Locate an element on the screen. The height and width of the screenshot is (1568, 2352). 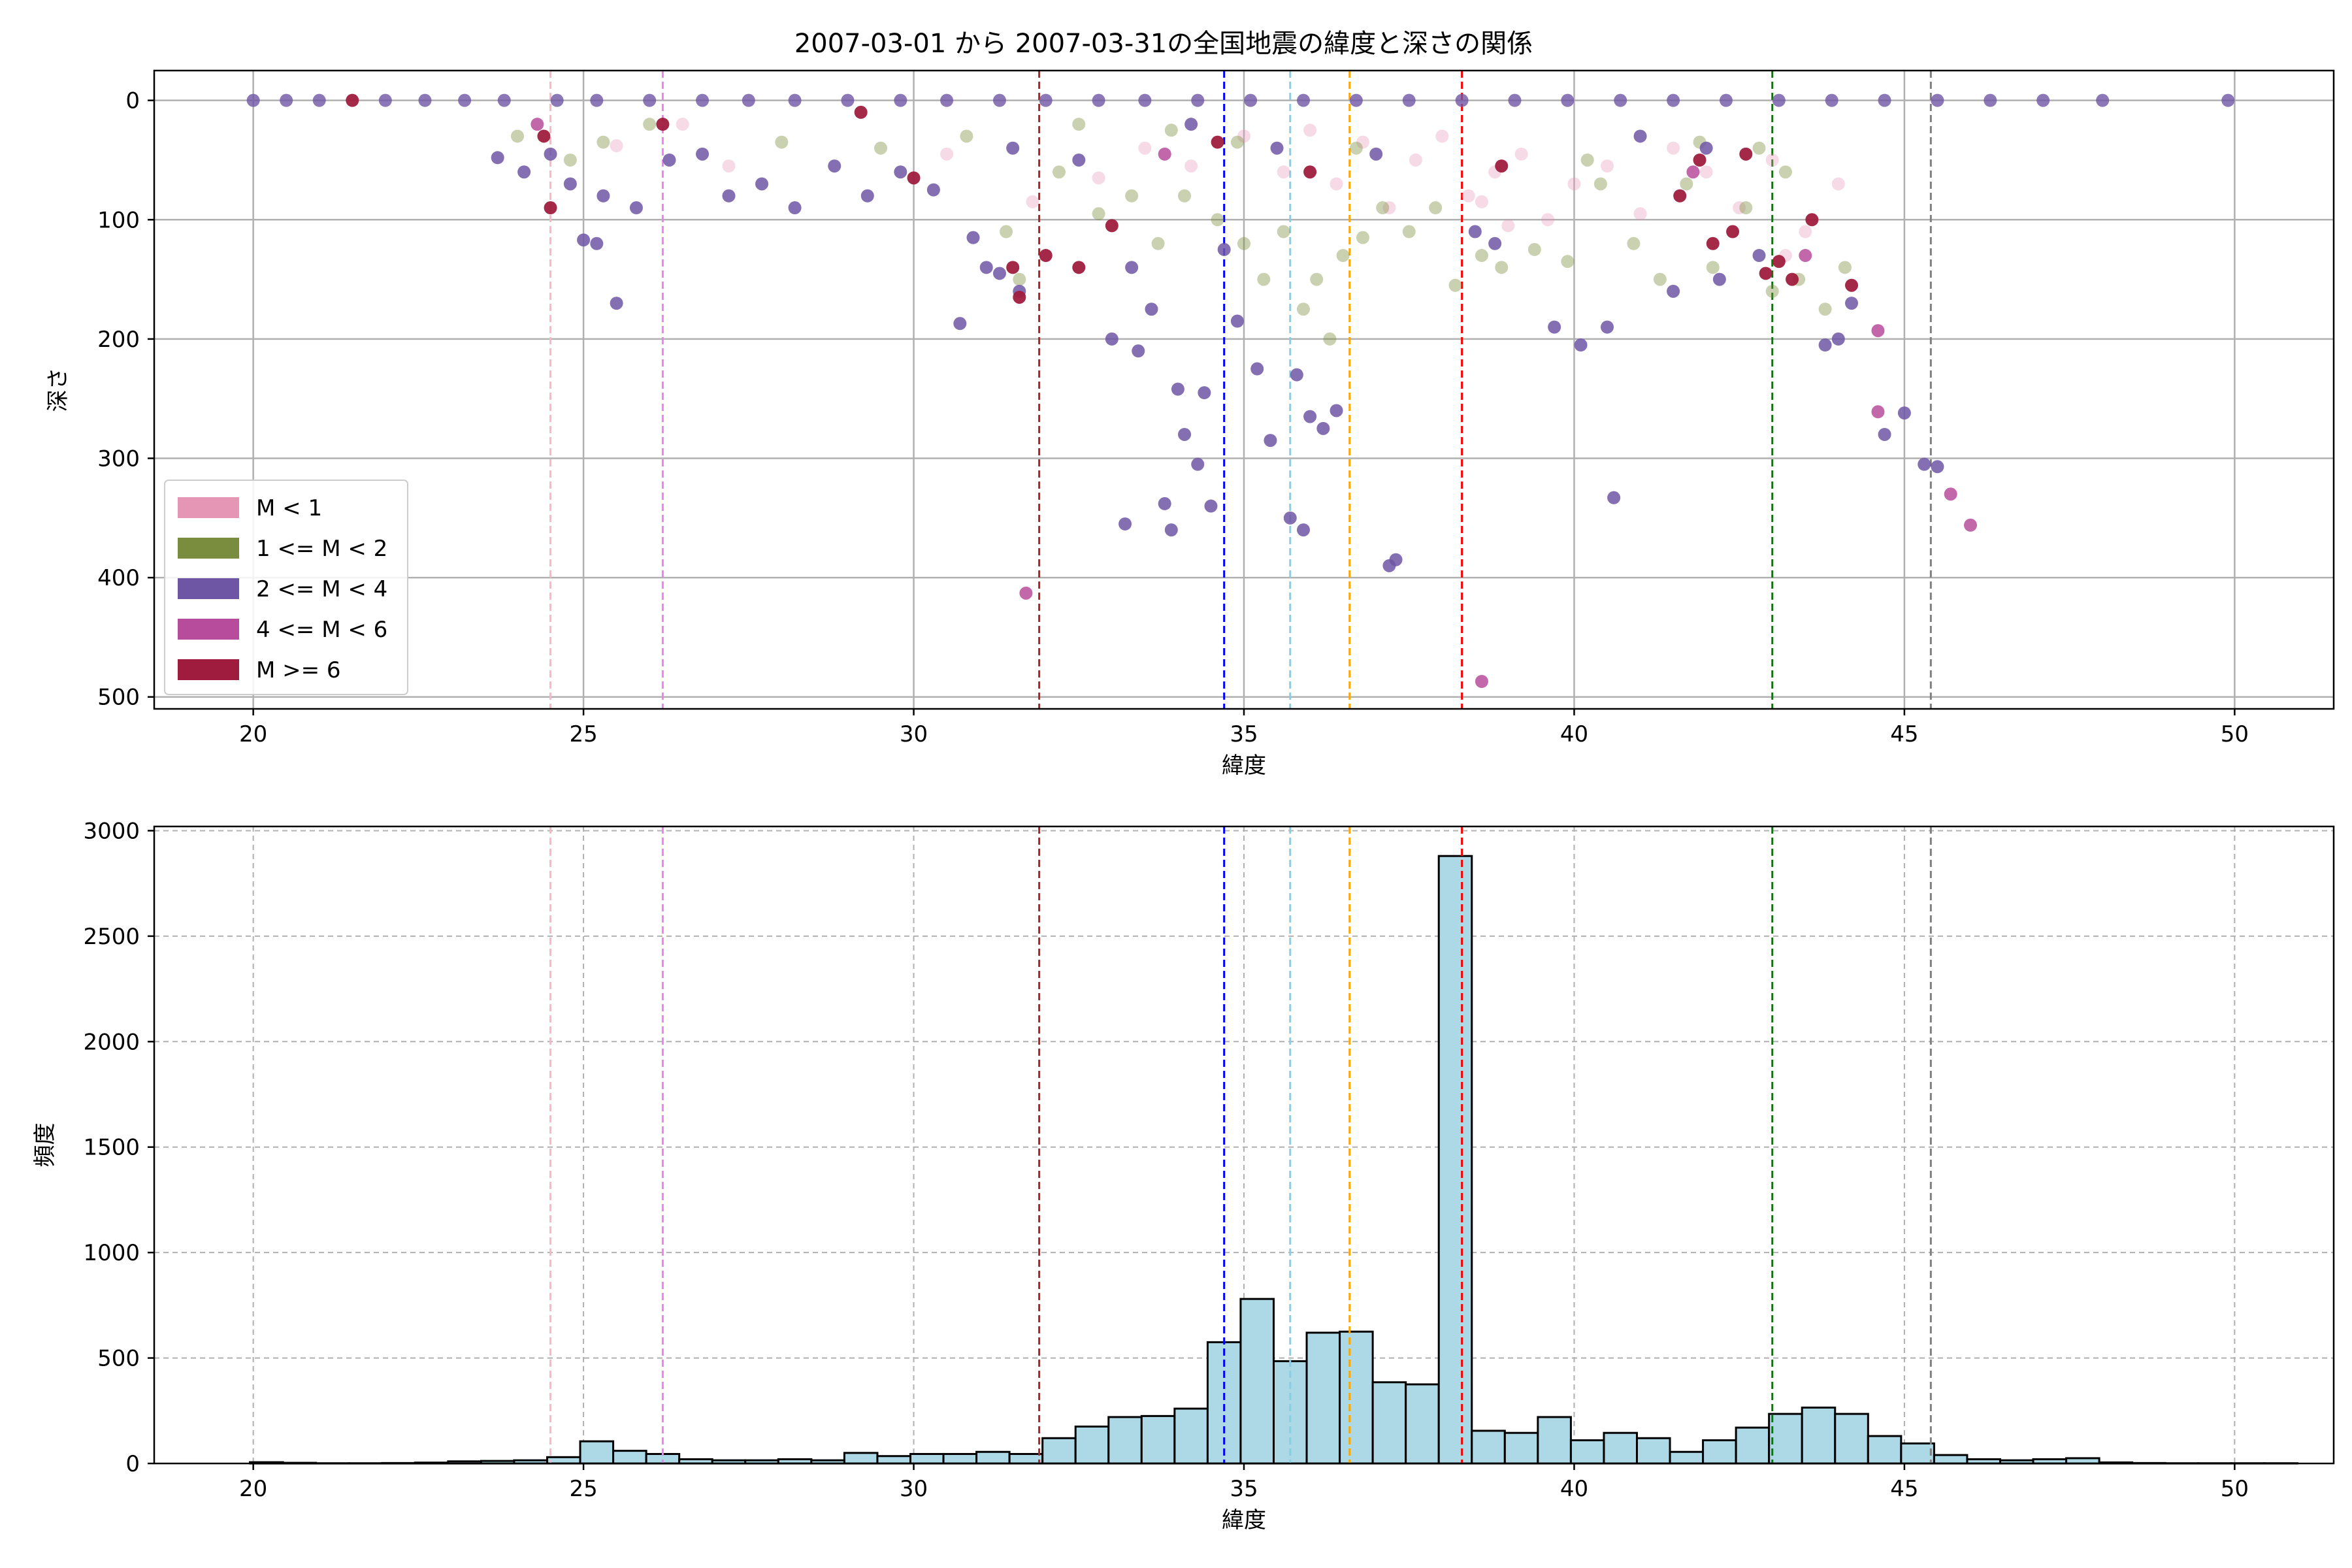
scatter-y-tick-label: 0 is located at coordinates (132, 101).